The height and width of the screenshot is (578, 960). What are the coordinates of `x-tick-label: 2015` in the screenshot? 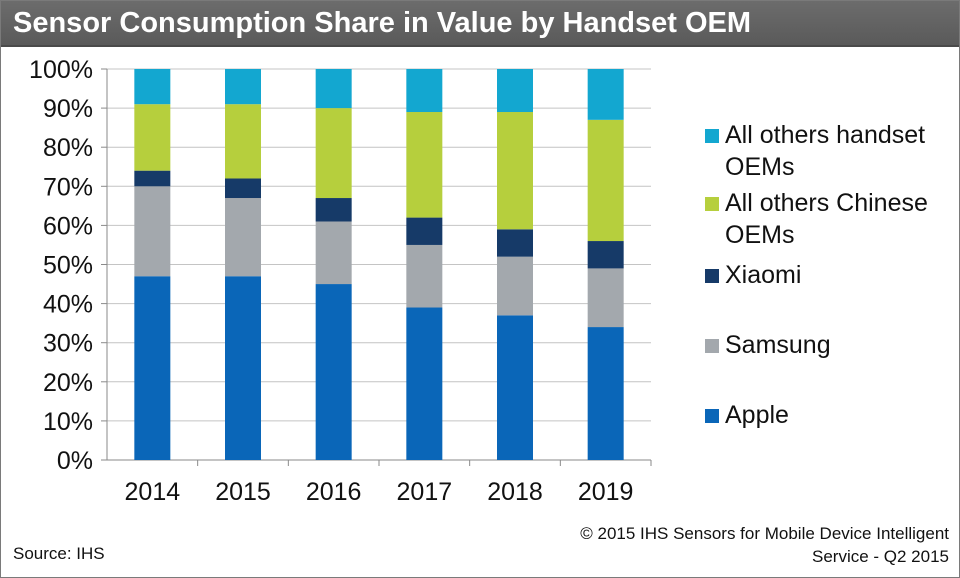 It's located at (243, 492).